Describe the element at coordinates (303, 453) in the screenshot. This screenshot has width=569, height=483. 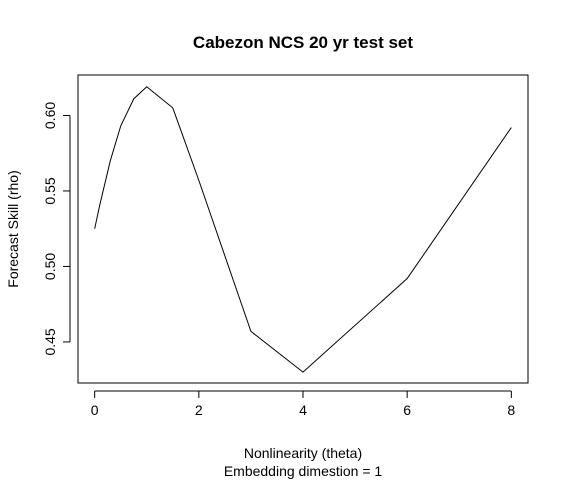
I see `x-axis-label: Nonlinearity (theta)` at that location.